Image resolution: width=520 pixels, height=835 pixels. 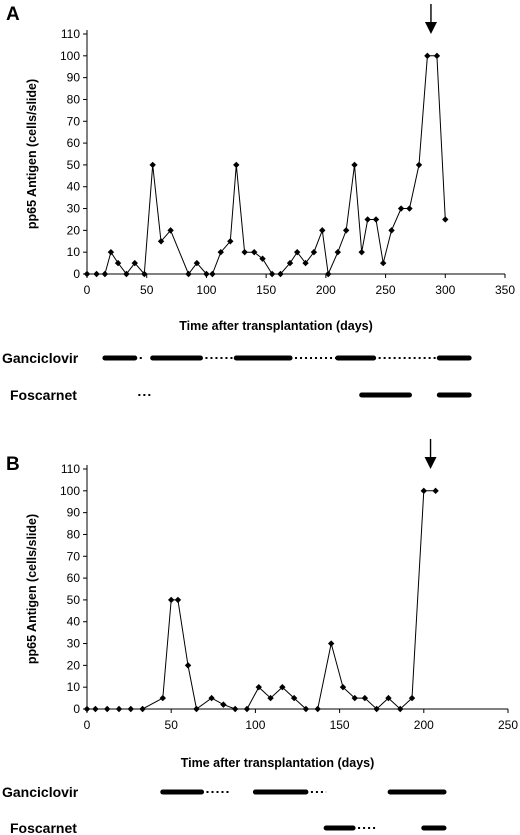 What do you see at coordinates (74, 600) in the screenshot?
I see `y-tick-label: 50` at bounding box center [74, 600].